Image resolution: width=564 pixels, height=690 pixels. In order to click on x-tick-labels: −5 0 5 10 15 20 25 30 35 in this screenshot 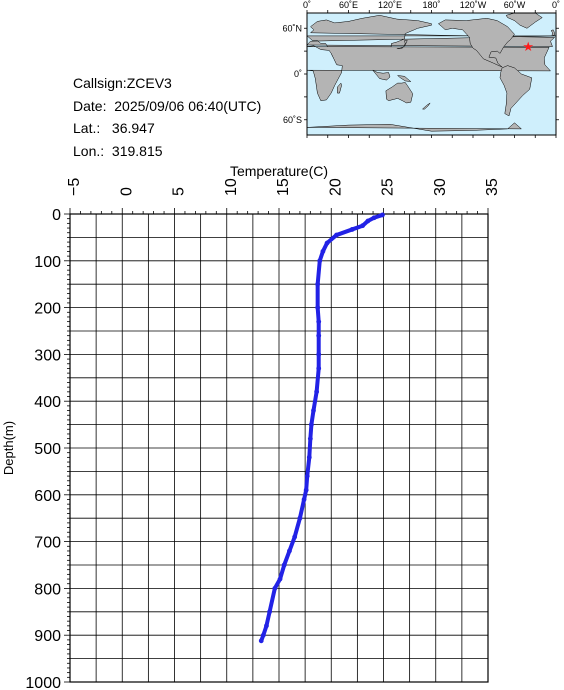, I will do `click(283, 187)`.